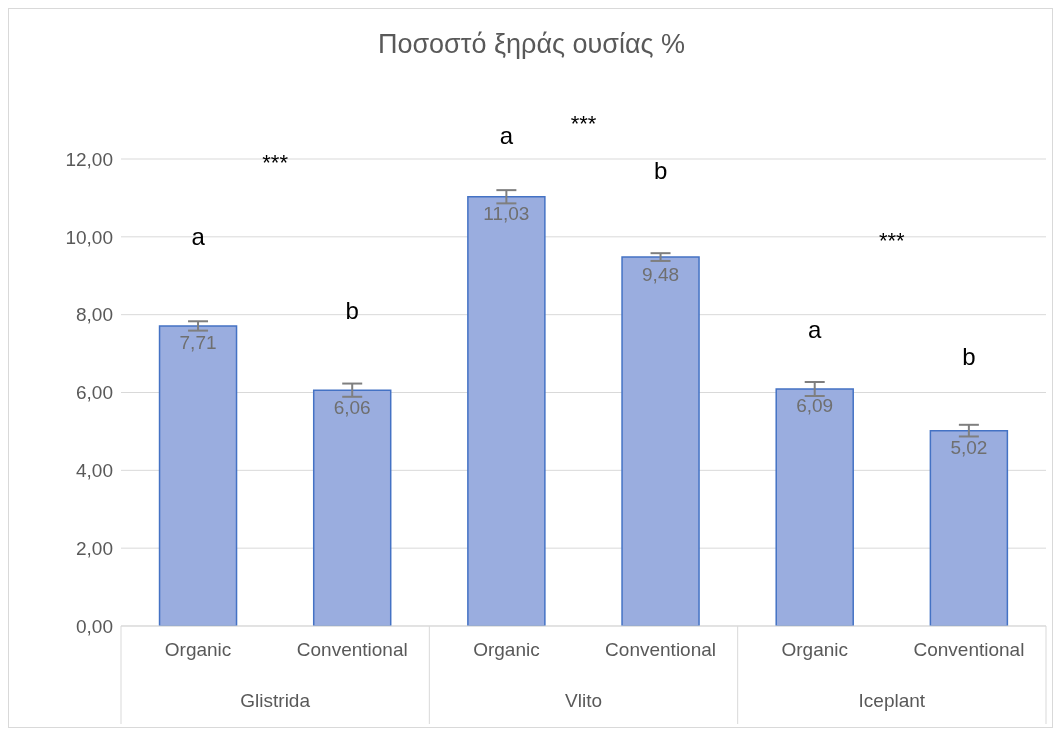 Image resolution: width=1061 pixels, height=735 pixels. What do you see at coordinates (352, 407) in the screenshot?
I see `data-label: 6,06` at bounding box center [352, 407].